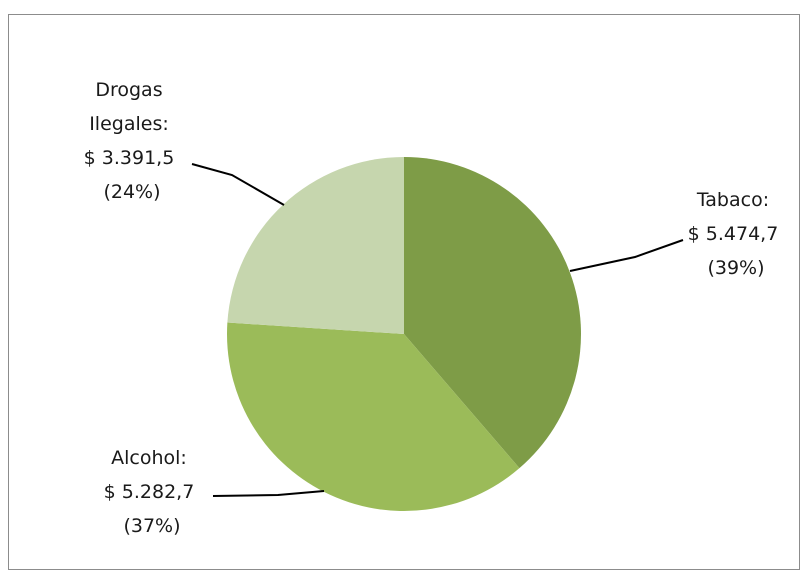 This screenshot has height=576, width=804. Describe the element at coordinates (128, 90) in the screenshot. I see `label-line: Drogas` at that location.